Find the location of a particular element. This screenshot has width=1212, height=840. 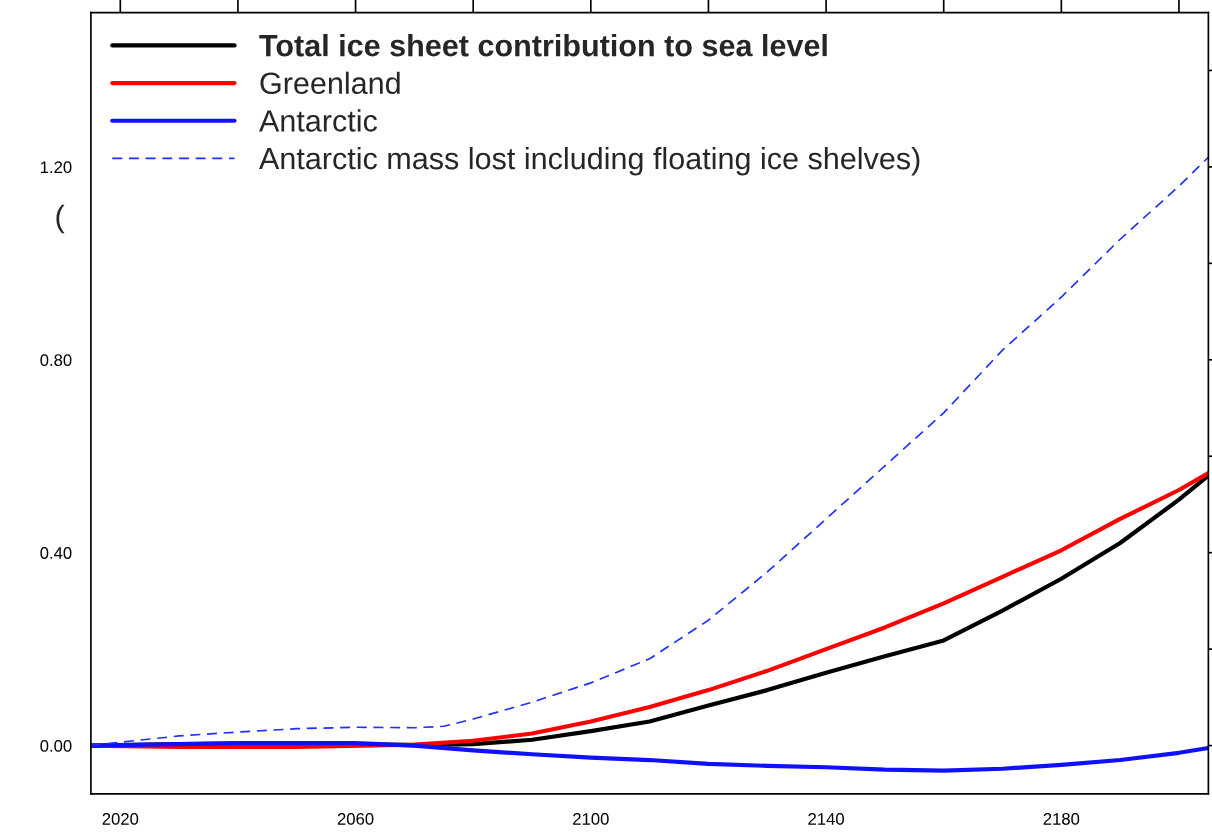

x-tick-label: 2100 is located at coordinates (591, 818).